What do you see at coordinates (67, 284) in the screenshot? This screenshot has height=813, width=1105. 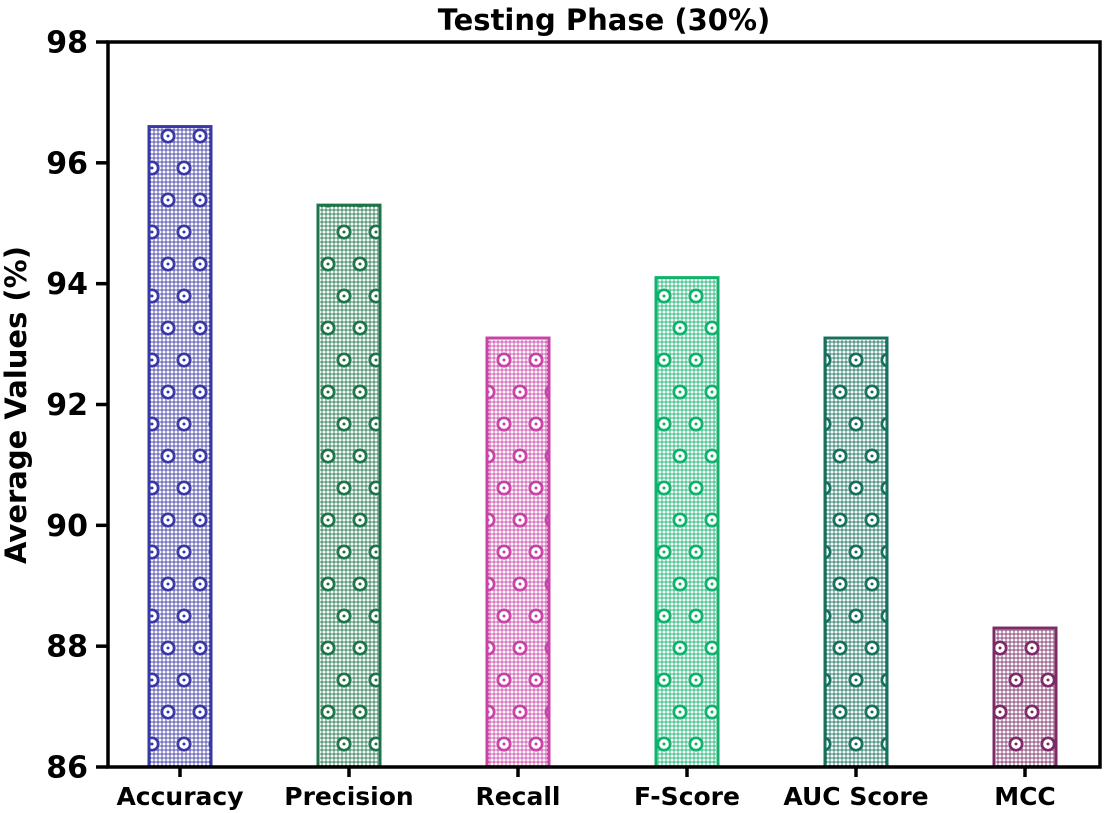 I see `y-tick-label: 94` at bounding box center [67, 284].